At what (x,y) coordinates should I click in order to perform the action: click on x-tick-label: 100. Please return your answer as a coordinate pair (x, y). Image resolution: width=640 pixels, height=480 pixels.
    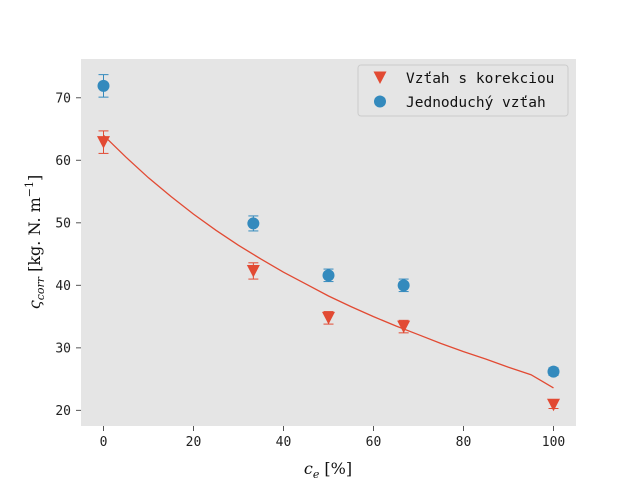
    Looking at the image, I should click on (553, 442).